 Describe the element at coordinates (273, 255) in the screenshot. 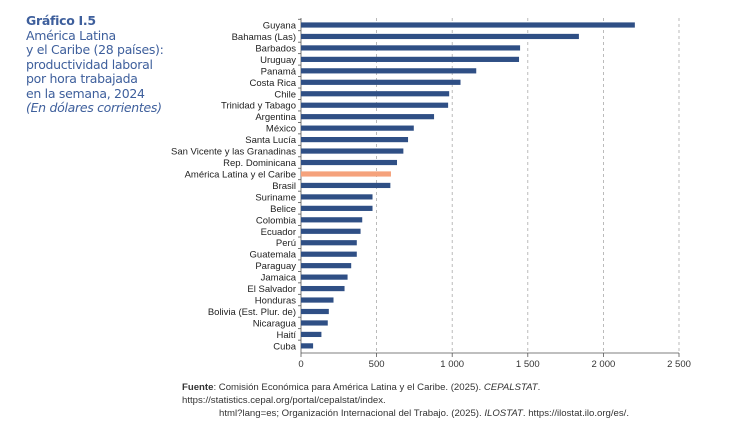

I see `category-label: Guatemala` at that location.